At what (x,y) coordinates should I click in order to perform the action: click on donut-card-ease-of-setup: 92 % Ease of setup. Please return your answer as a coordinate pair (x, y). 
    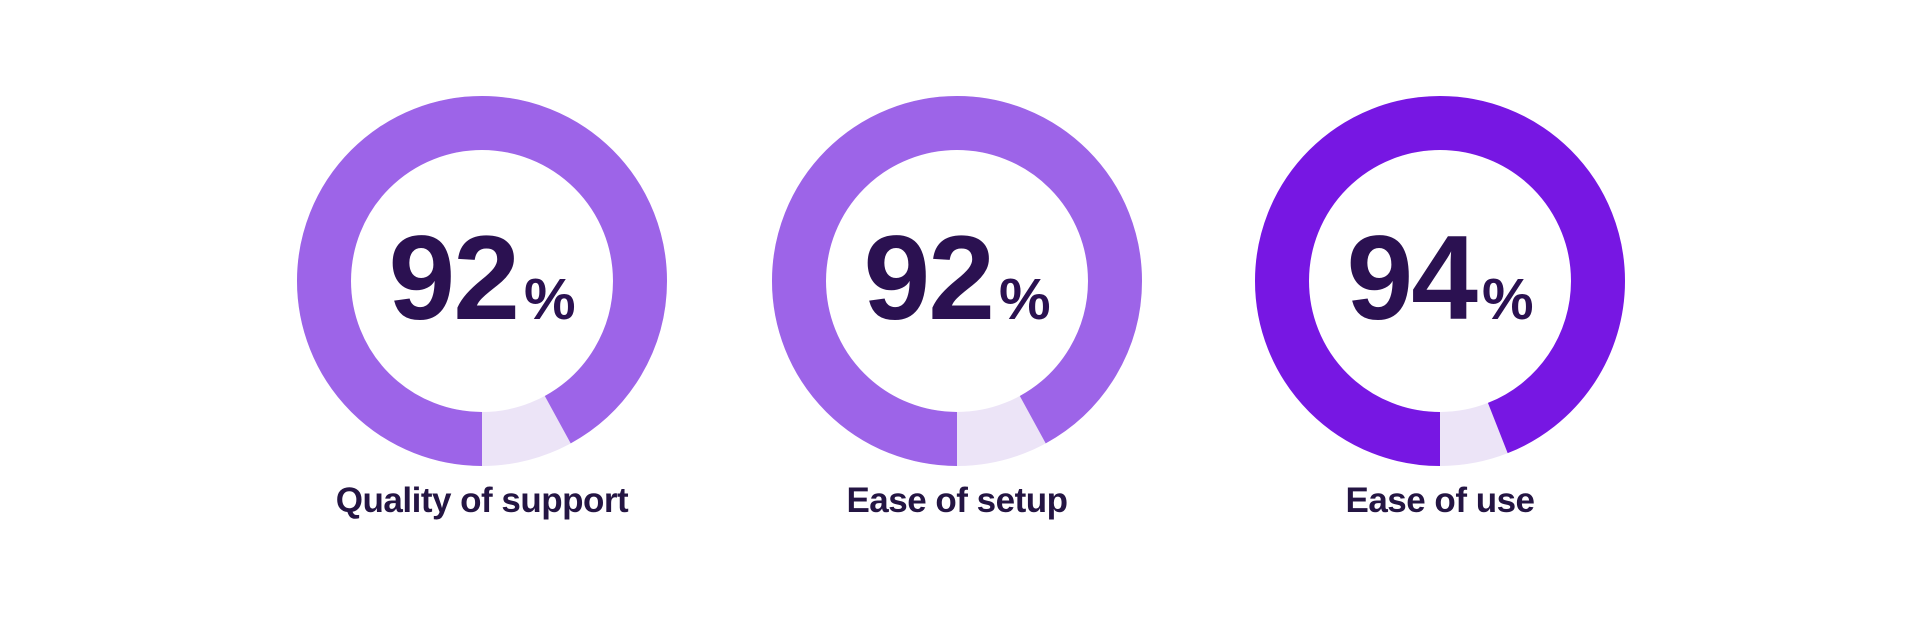
    Looking at the image, I should click on (957, 309).